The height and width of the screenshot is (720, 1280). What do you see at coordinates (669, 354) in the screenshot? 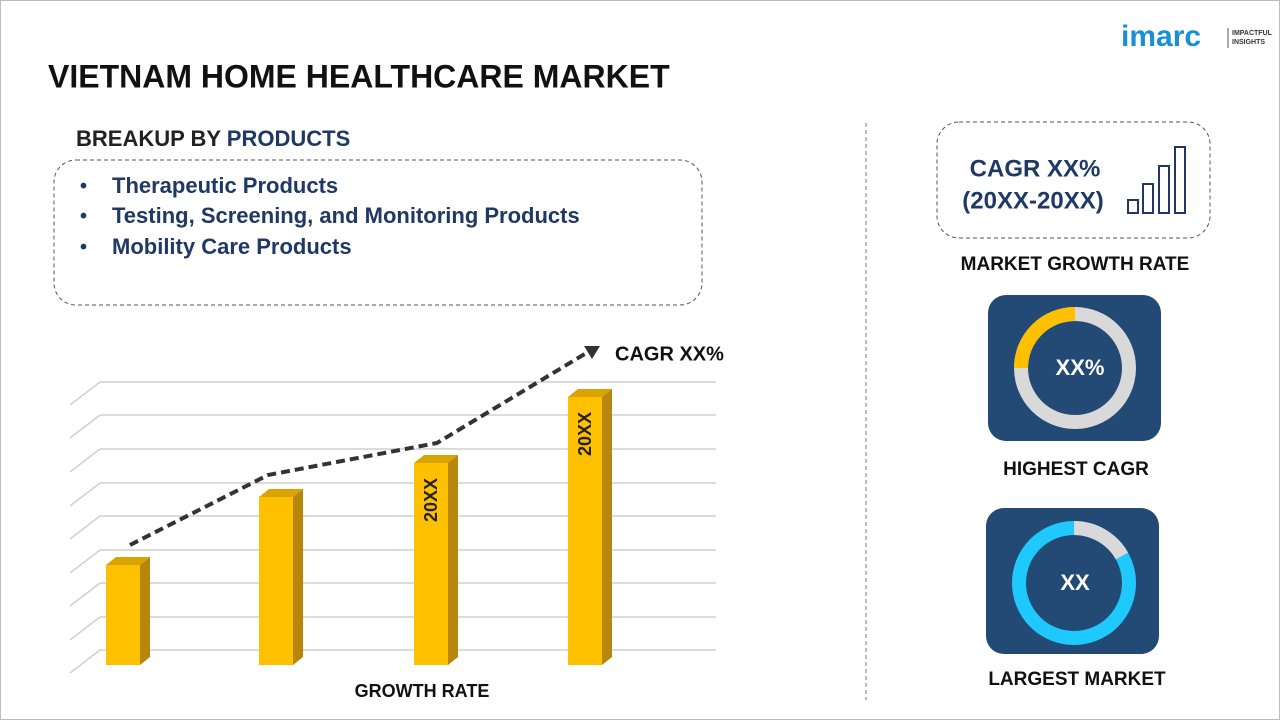
I see `cagr-label: CAGR XX%` at bounding box center [669, 354].